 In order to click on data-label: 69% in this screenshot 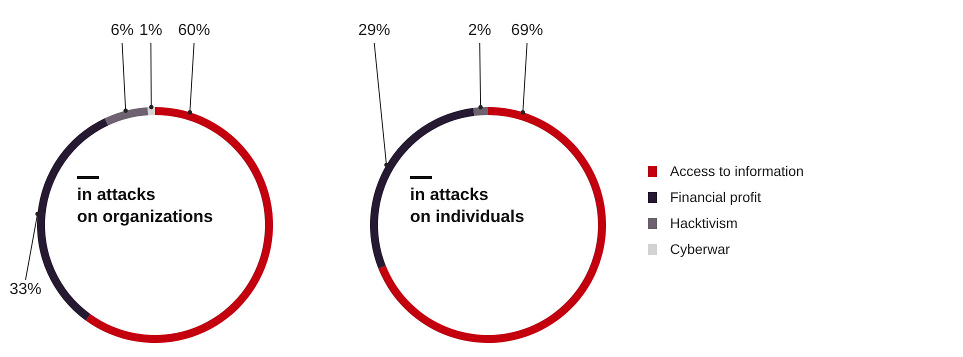, I will do `click(527, 30)`.